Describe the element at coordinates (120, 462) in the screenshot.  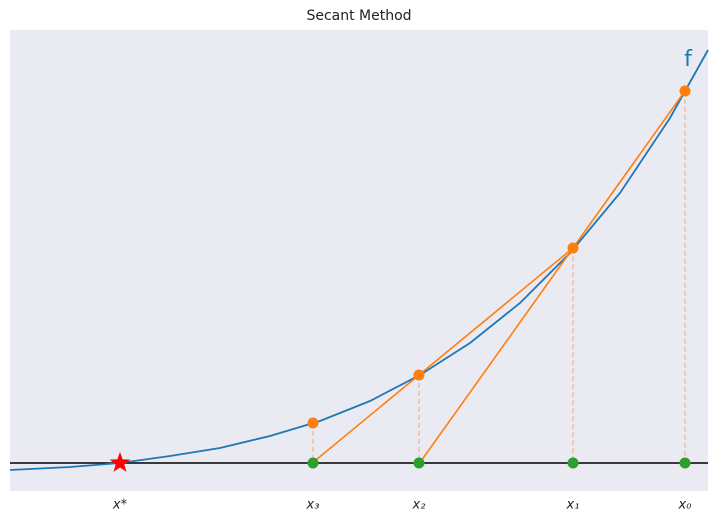
I see `root-star` at that location.